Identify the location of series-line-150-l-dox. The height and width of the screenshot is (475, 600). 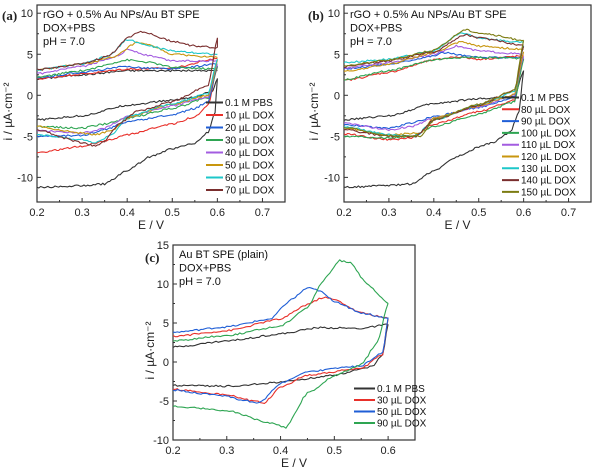
(434, 89).